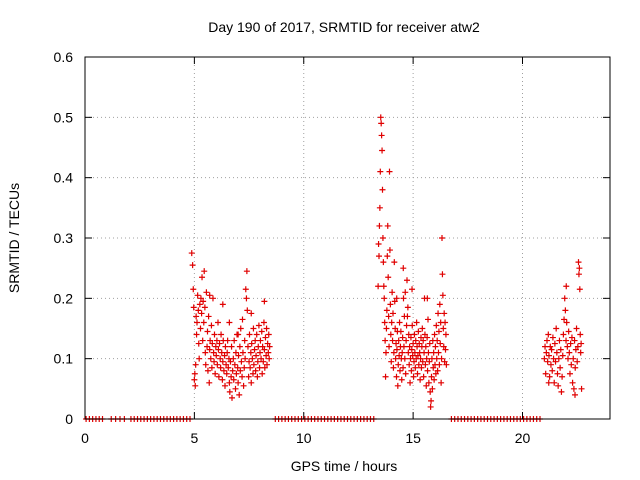 This screenshot has width=640, height=480. What do you see at coordinates (194, 438) in the screenshot?
I see `x-tick-label: 5` at bounding box center [194, 438].